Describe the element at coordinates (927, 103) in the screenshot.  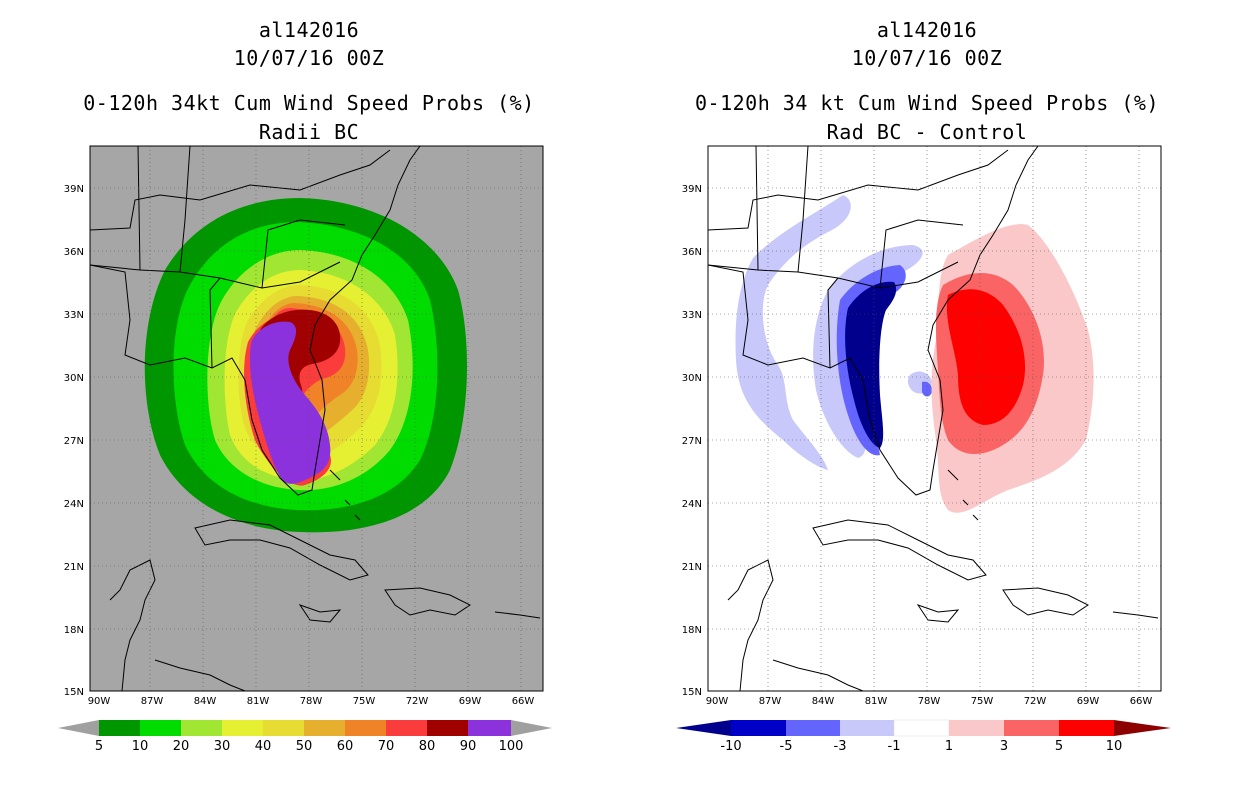
I see `right-product-title: 0-120h 34 kt Cum Wind Speed Probs (%)` at that location.